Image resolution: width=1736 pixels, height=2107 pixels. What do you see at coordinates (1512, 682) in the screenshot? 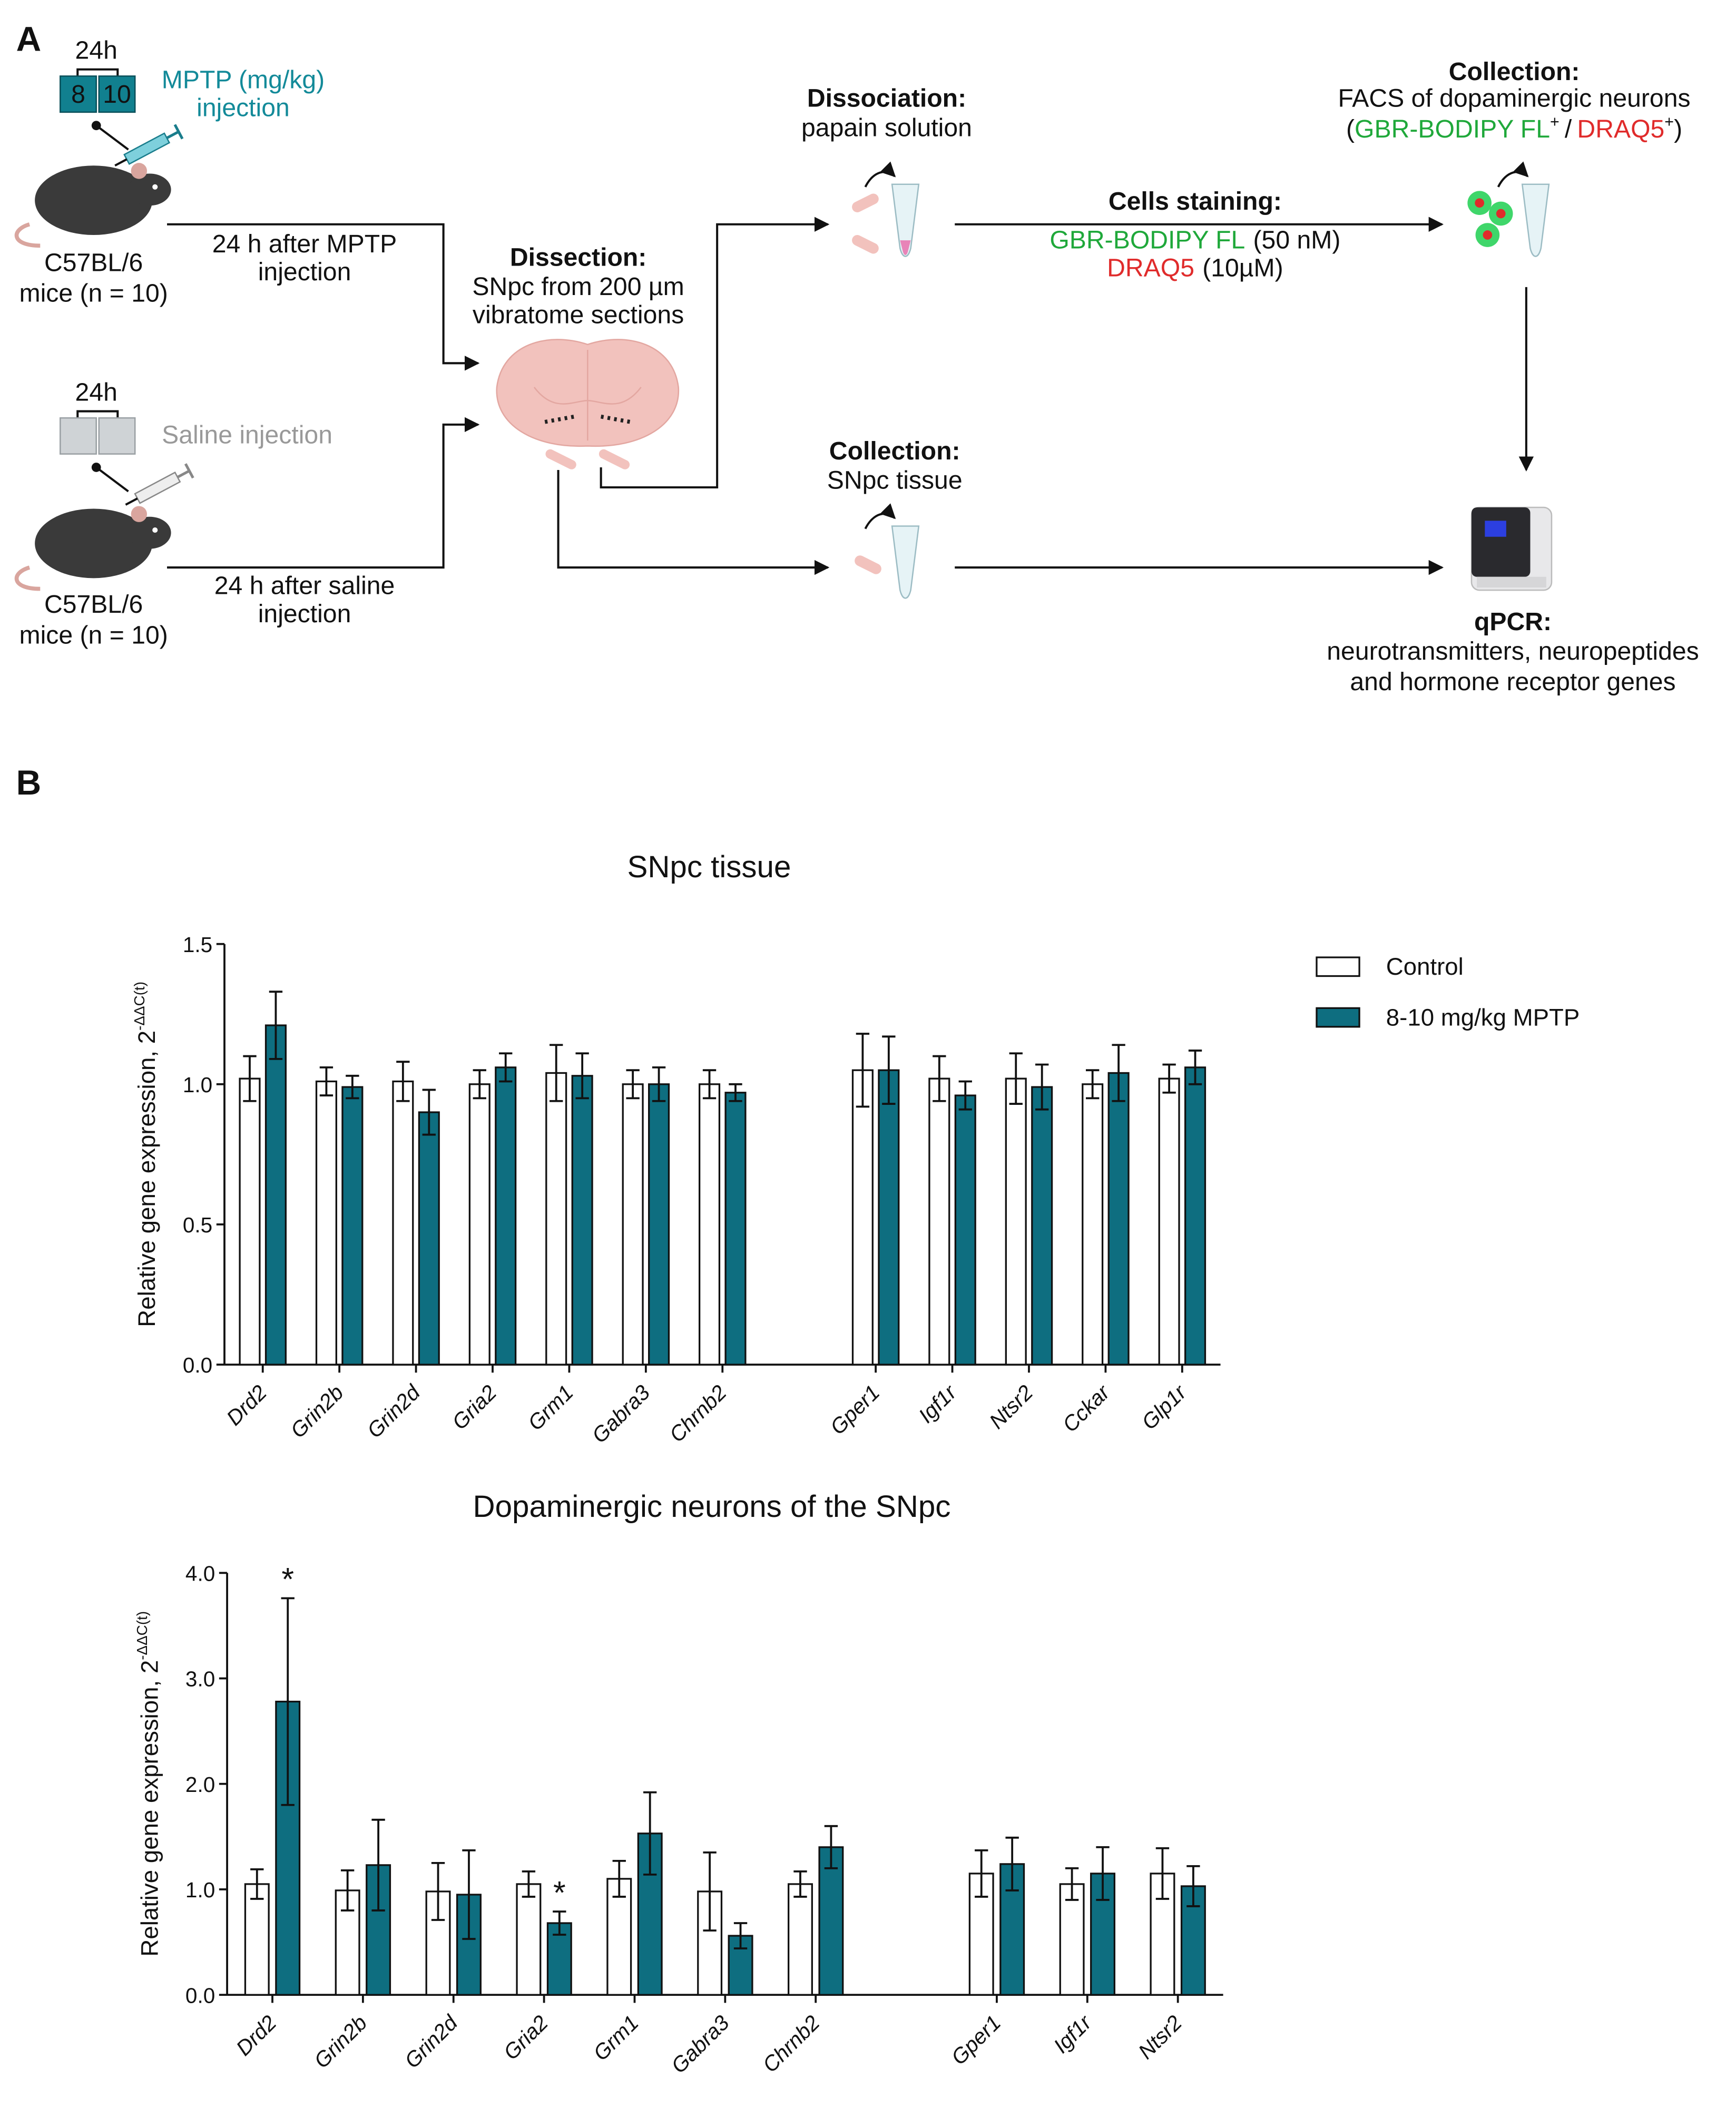
I see `step-text: and hormone receptor genes` at bounding box center [1512, 682].